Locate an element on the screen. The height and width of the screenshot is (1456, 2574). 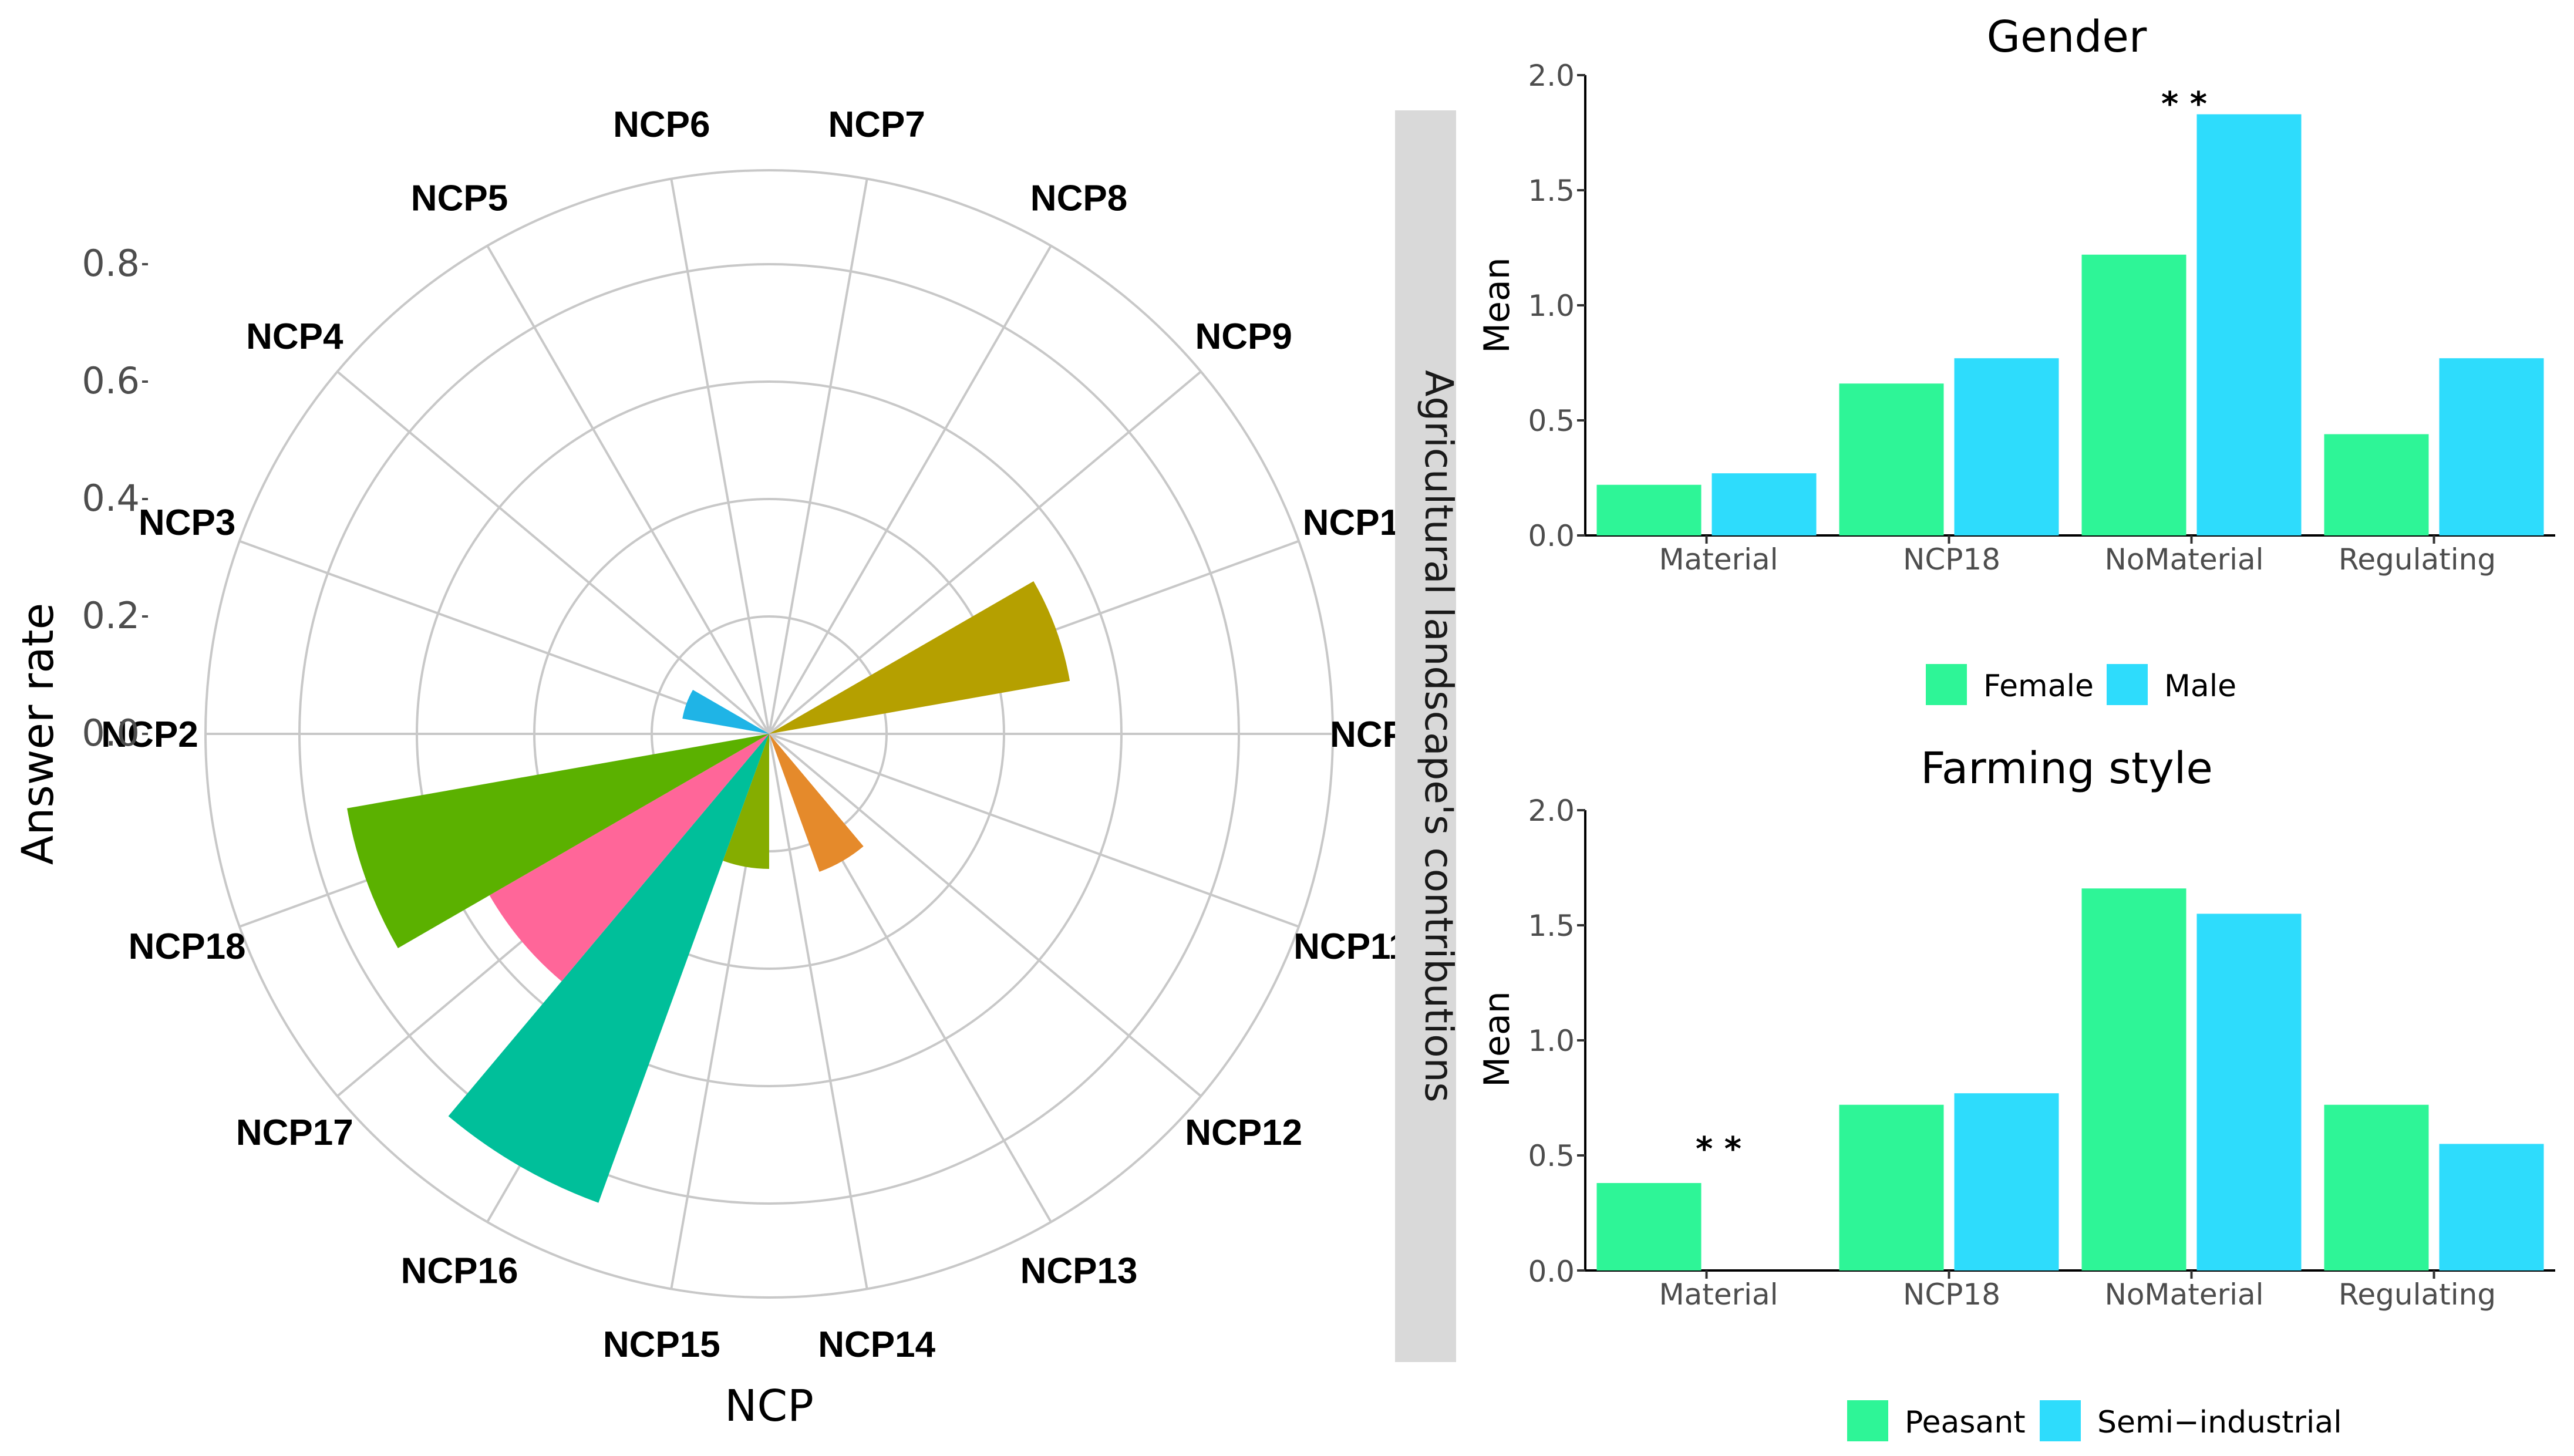
polar-bar-ncp16 is located at coordinates (608, 968).